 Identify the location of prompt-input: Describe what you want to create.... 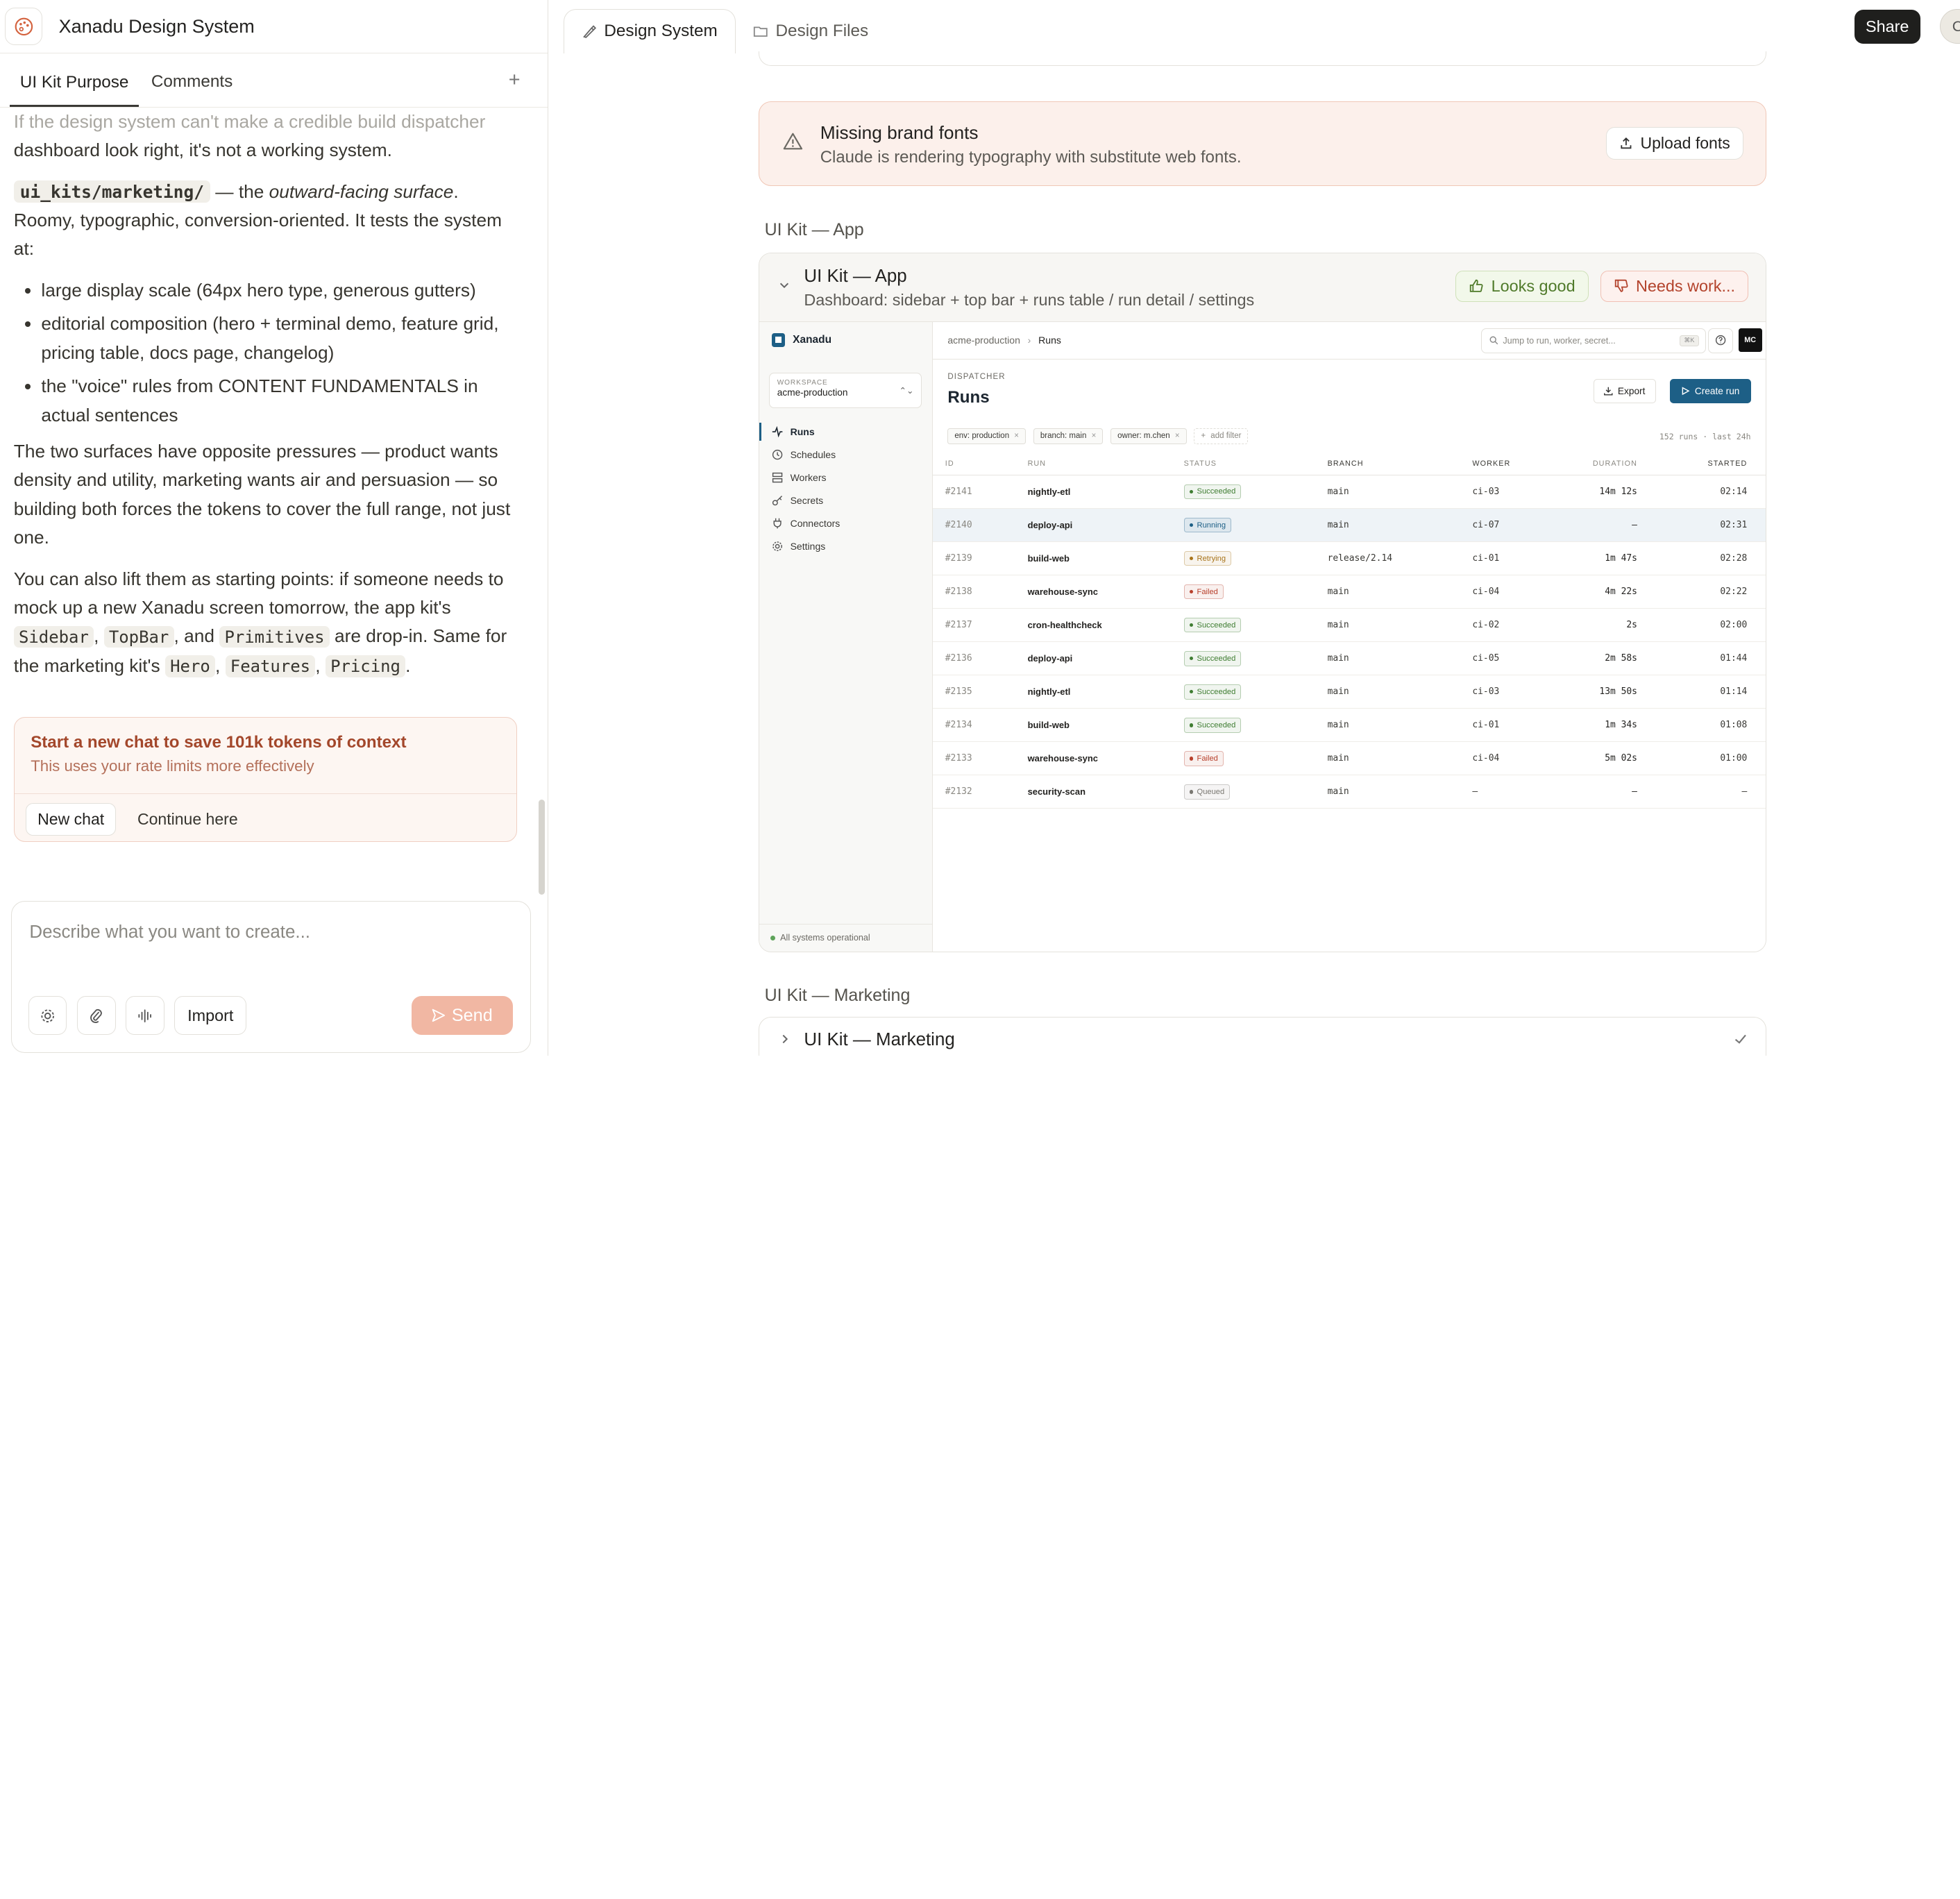
(169, 932).